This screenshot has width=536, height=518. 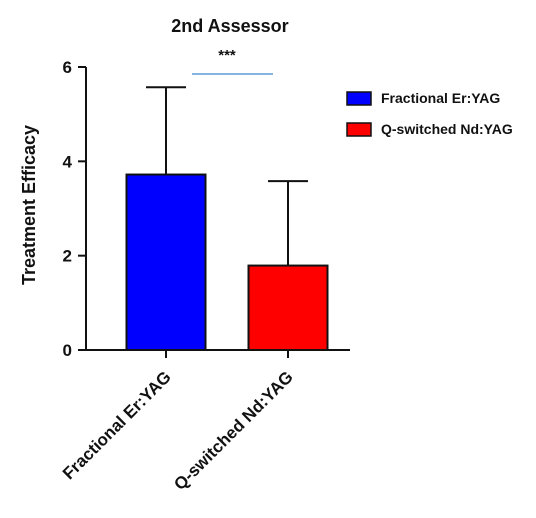 I want to click on error-bars, so click(x=227, y=176).